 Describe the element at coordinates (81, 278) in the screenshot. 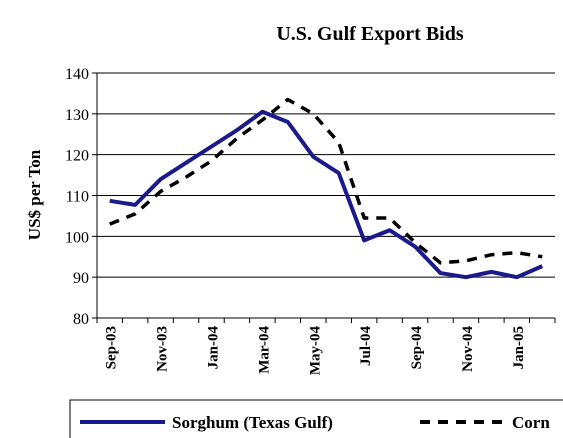

I see `y-tick-label: 90` at that location.